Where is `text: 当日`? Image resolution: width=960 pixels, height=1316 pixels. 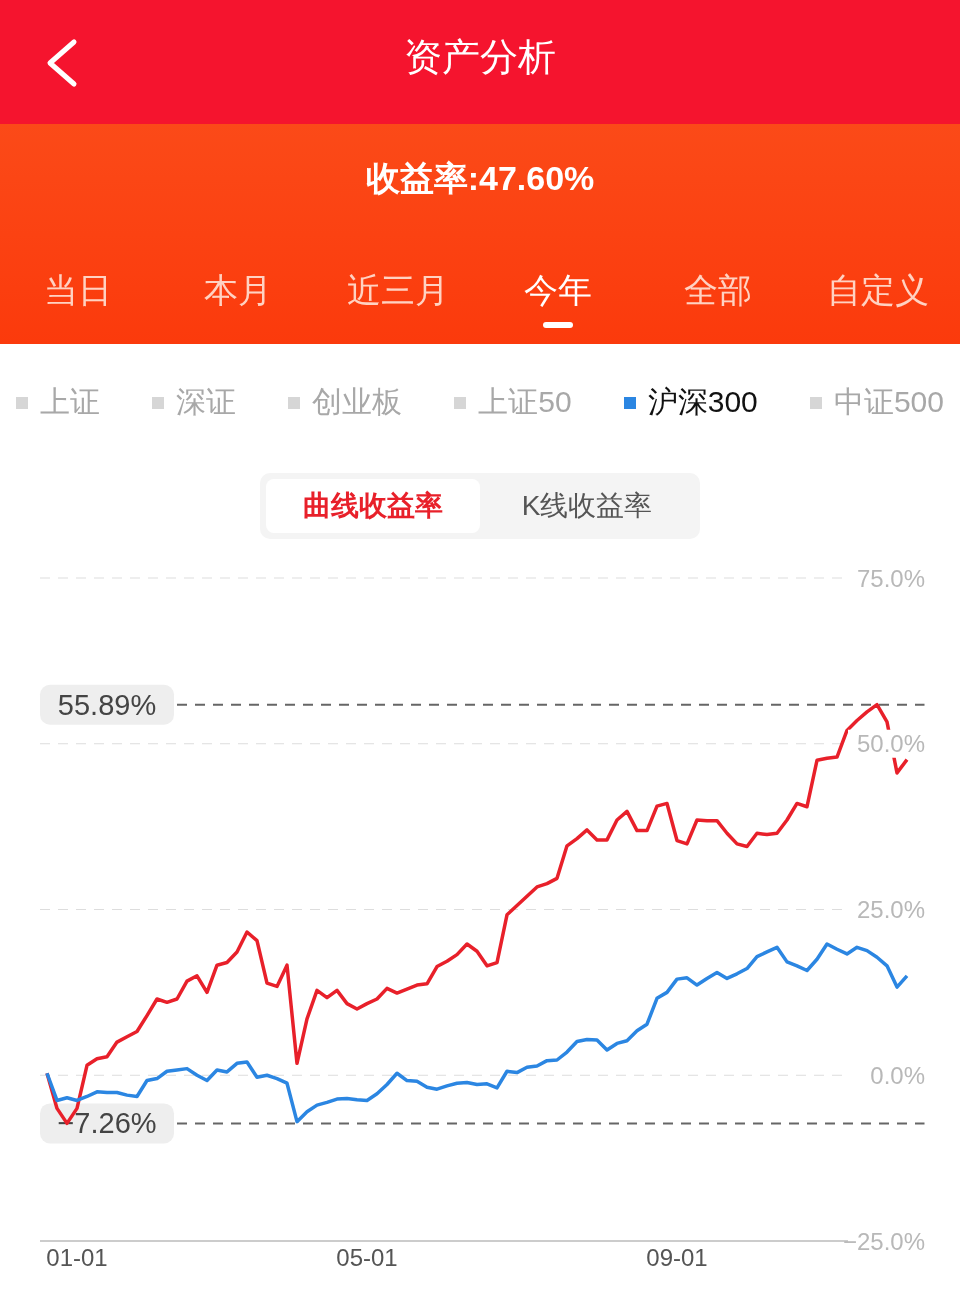 text: 当日 is located at coordinates (78, 290).